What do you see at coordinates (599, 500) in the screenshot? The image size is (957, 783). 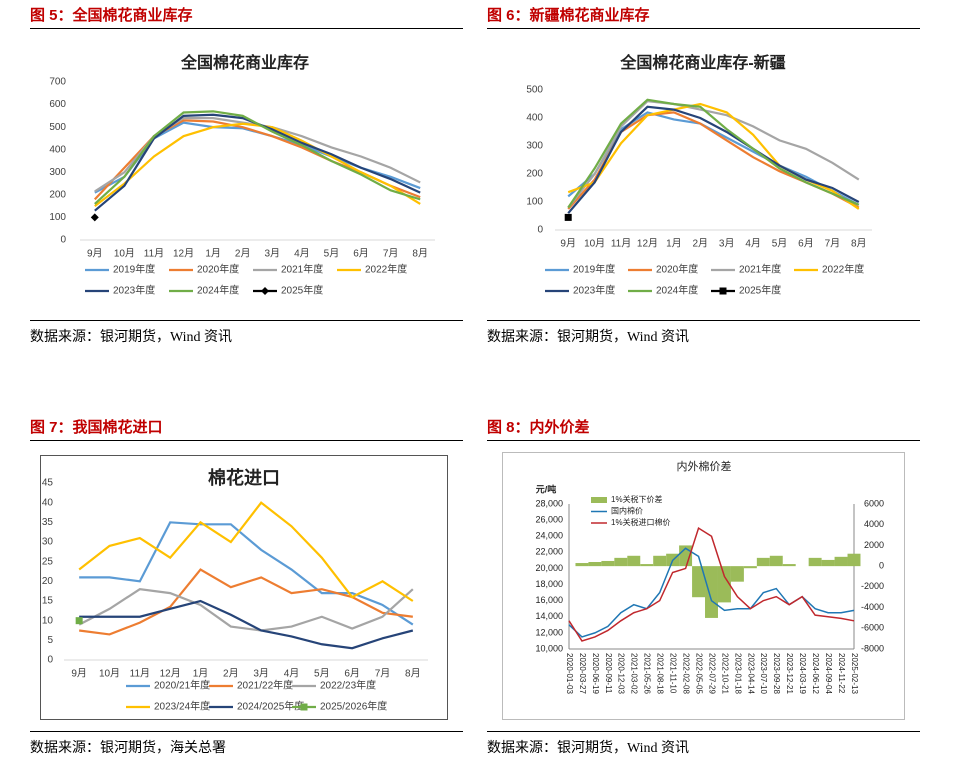 I see `legend-swatch` at bounding box center [599, 500].